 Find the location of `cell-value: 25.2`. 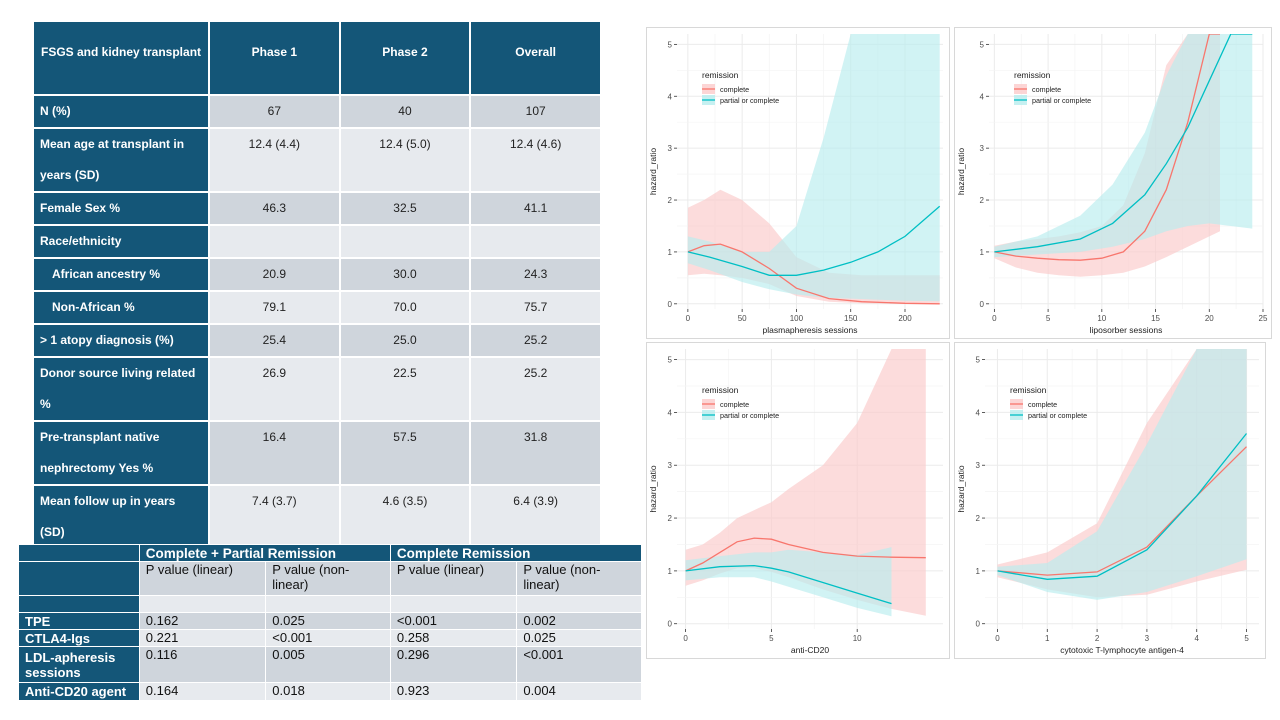

cell-value: 25.2 is located at coordinates (535, 389).